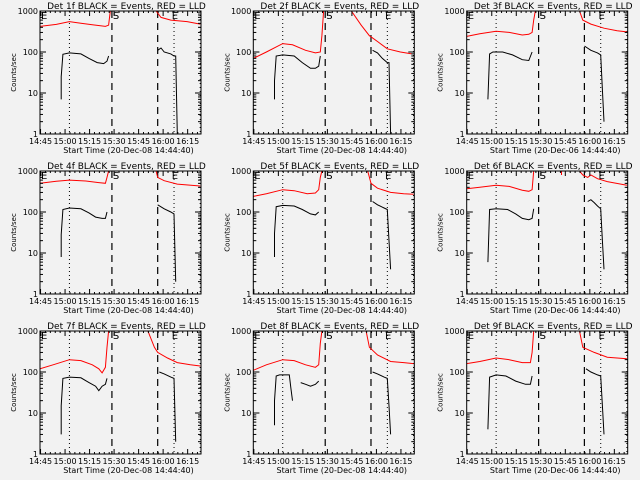 This screenshot has height=480, width=640. Describe the element at coordinates (339, 167) in the screenshot. I see `chart-title: Det 5f BLACK = Events, RED = LLD` at that location.